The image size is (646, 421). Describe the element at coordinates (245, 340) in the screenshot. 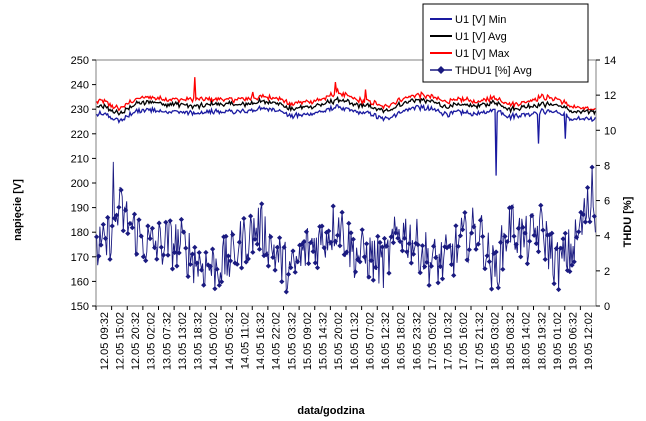

I see `x-tick-label: 14.05 11:02` at that location.